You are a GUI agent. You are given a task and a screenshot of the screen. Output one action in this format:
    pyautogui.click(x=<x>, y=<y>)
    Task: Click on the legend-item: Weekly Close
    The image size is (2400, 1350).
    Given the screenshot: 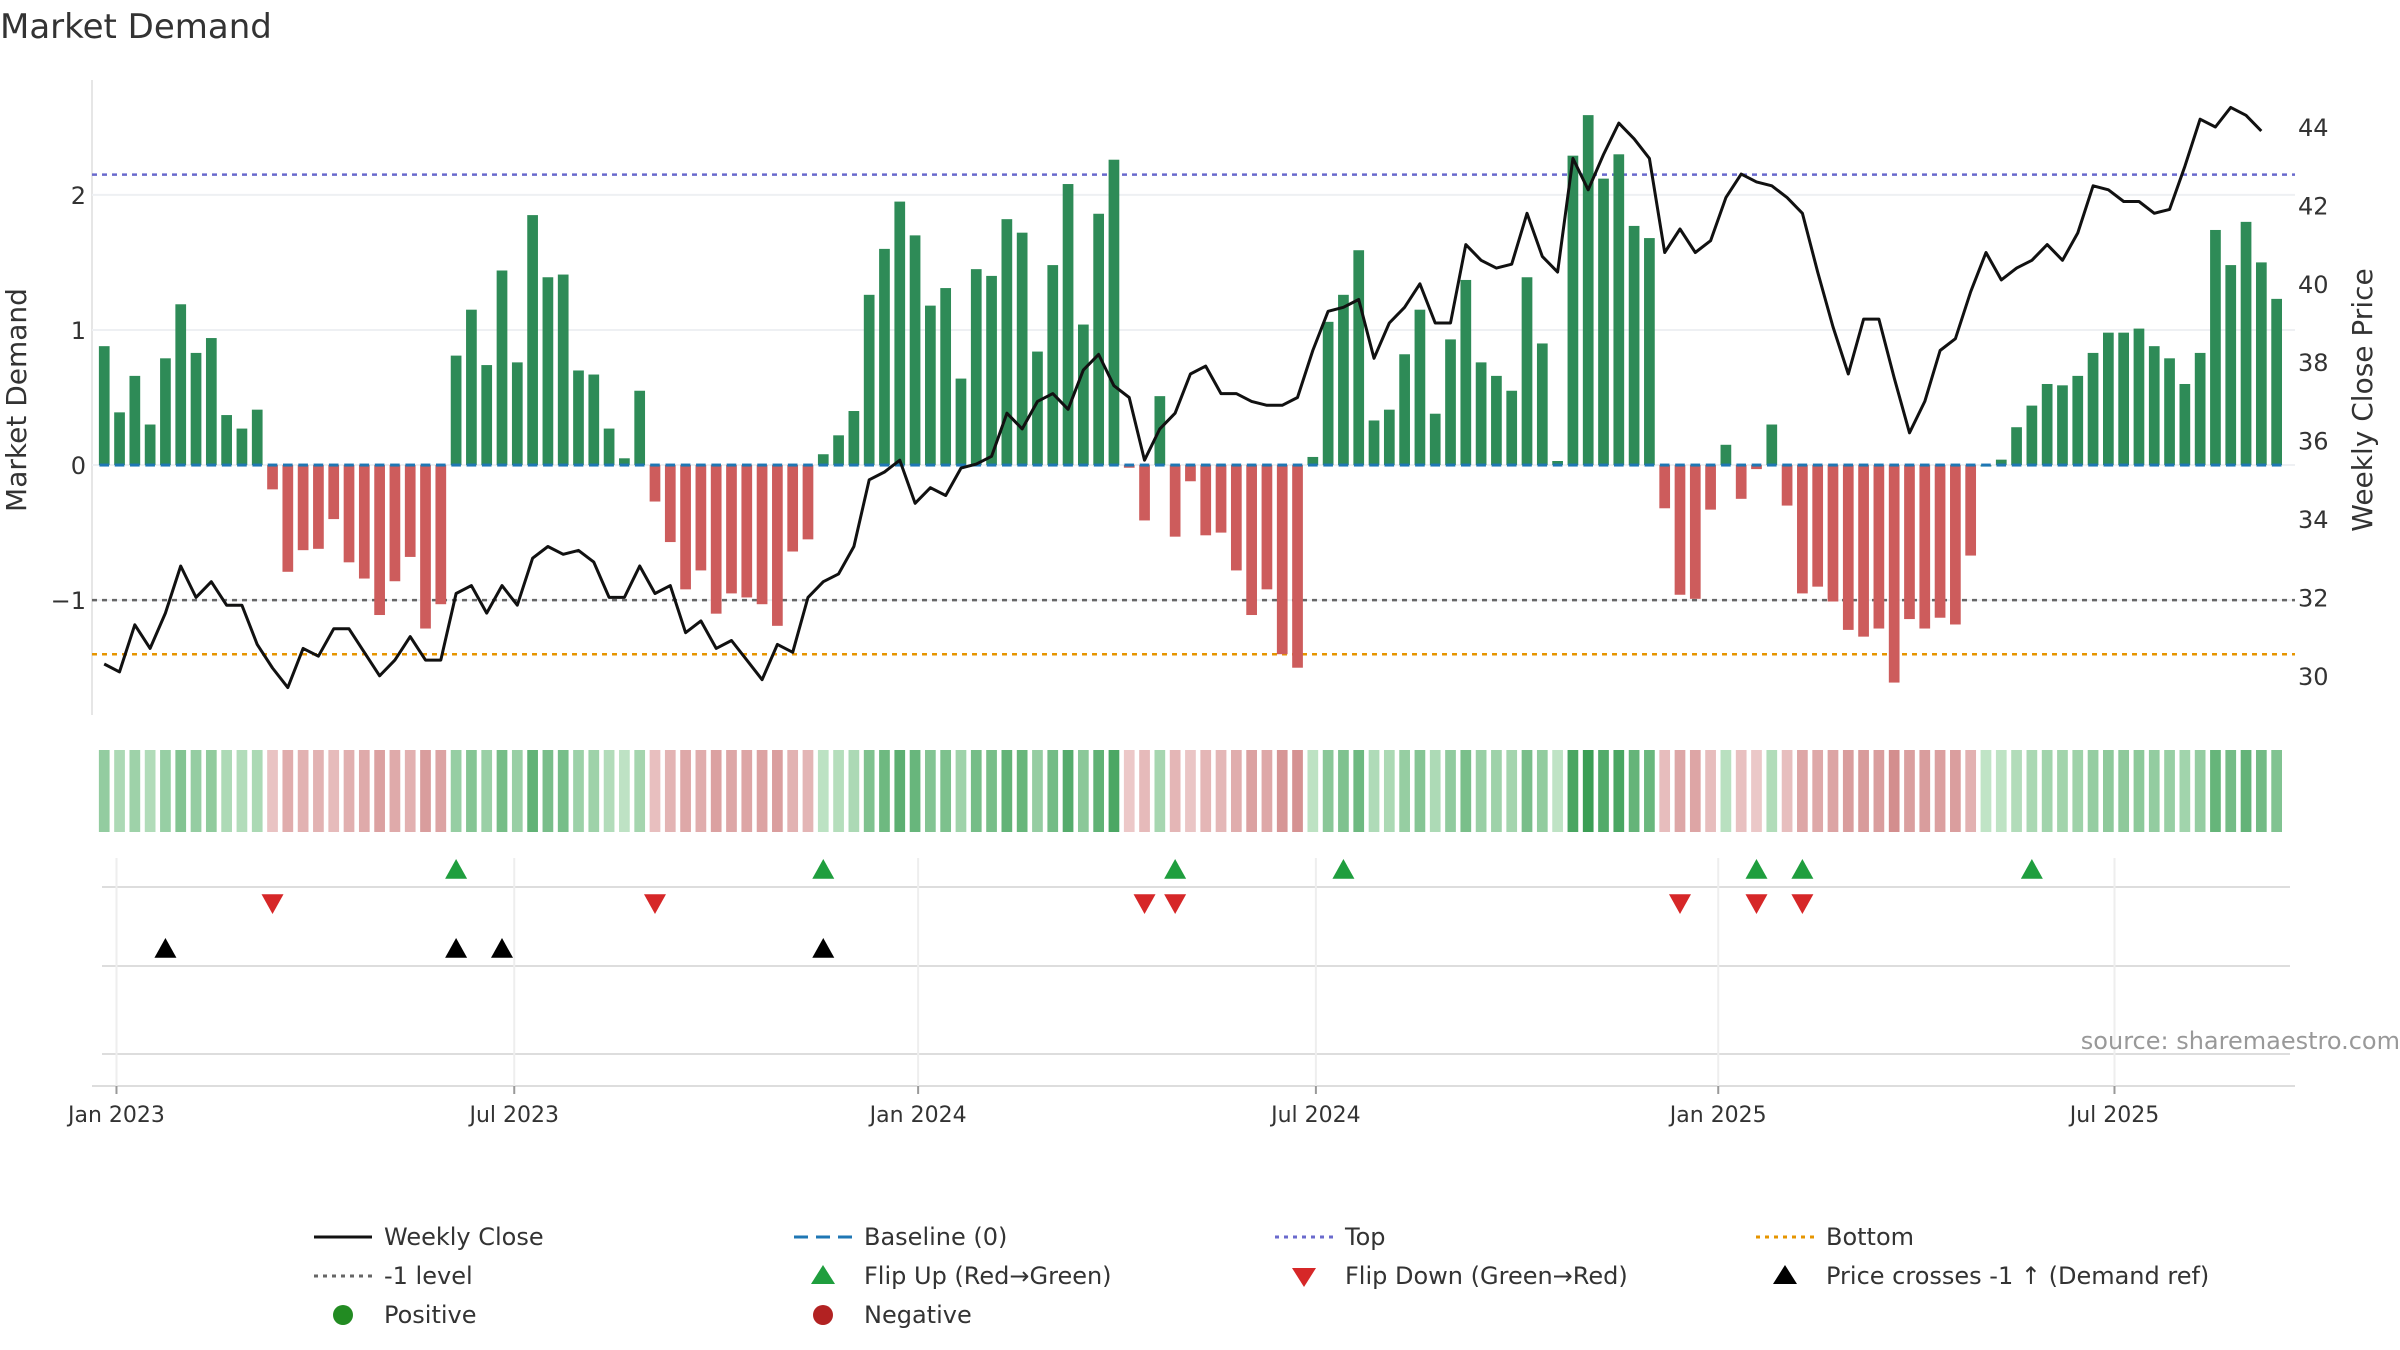 What is the action you would take?
    pyautogui.click(x=429, y=1237)
    